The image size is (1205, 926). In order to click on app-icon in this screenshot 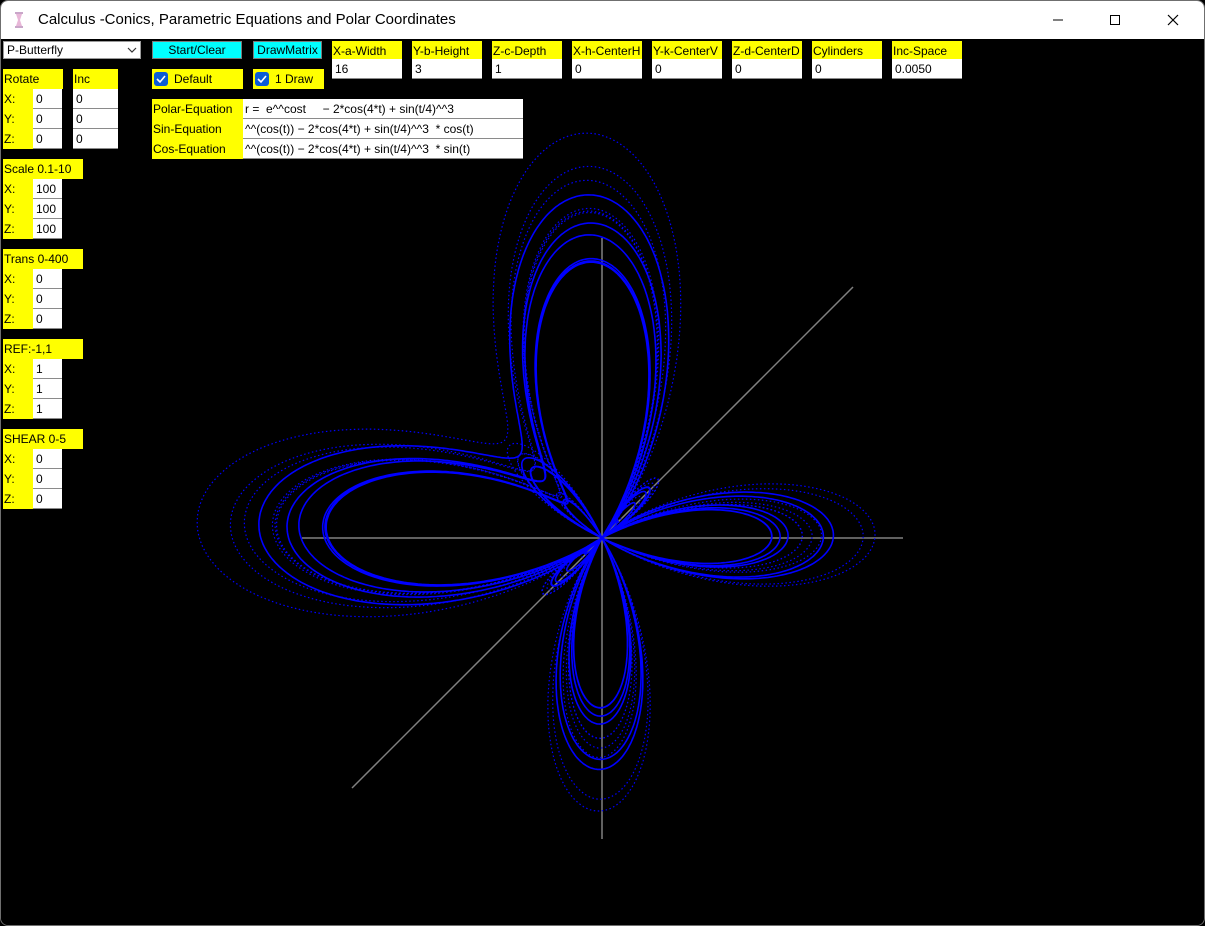, I will do `click(19, 20)`.